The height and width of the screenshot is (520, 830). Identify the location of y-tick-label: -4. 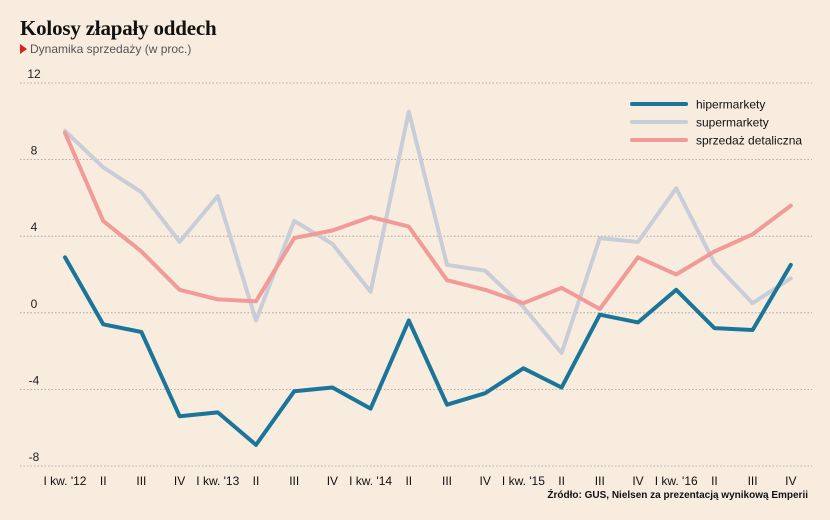
(34, 380).